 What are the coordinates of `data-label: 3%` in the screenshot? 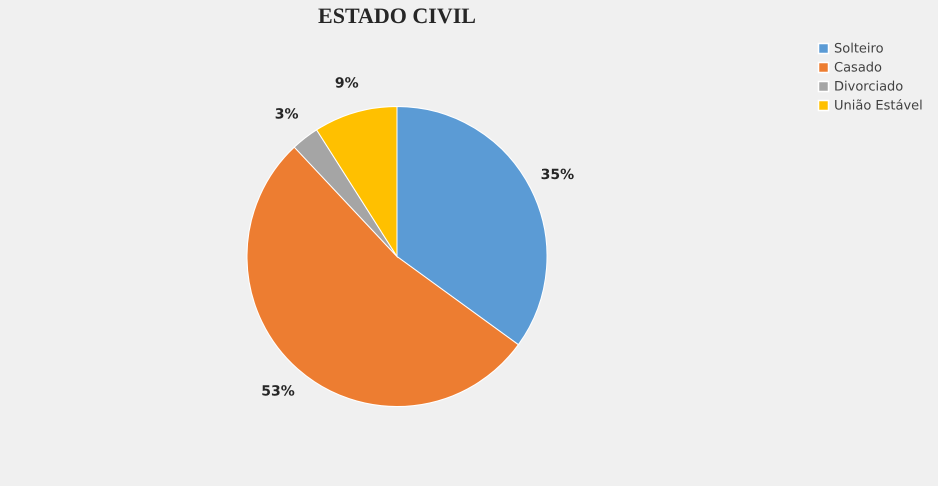 It's located at (286, 114).